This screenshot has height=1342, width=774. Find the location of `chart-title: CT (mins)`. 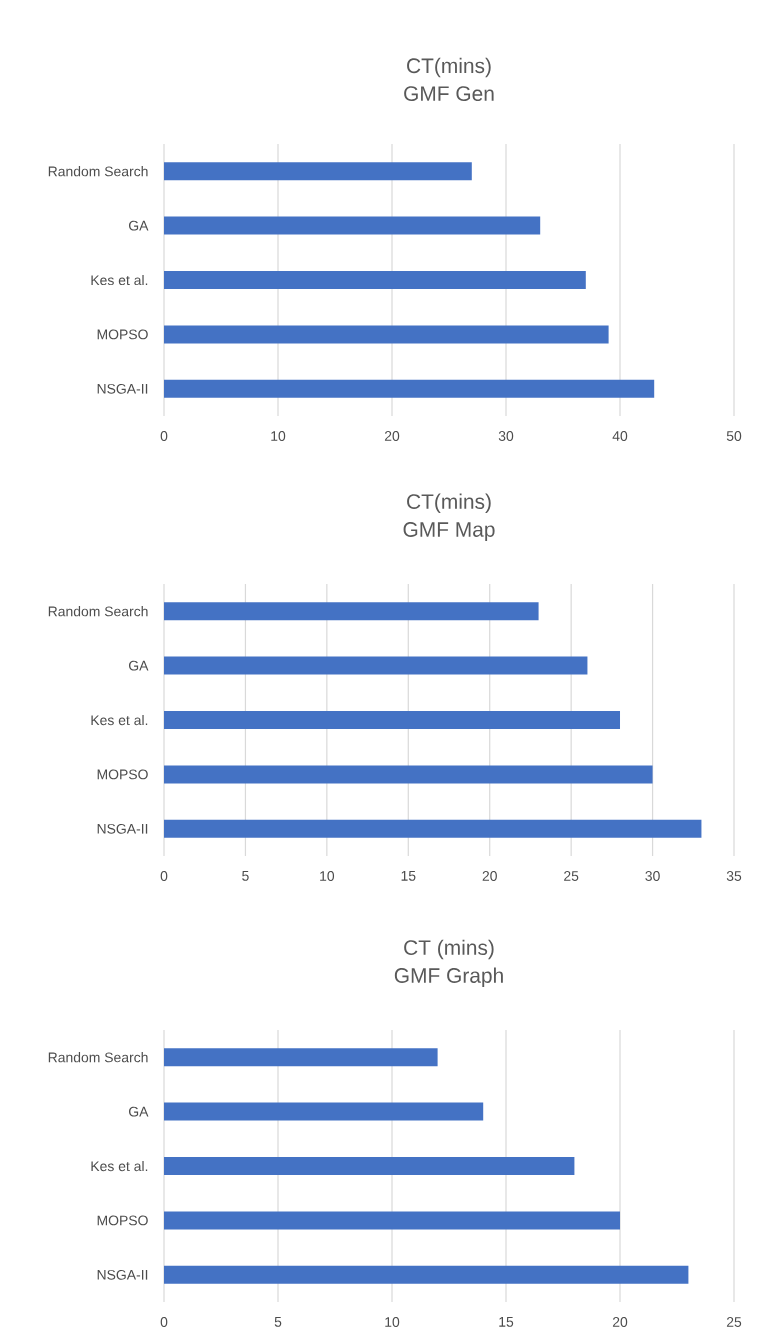

chart-title: CT (mins) is located at coordinates (449, 949).